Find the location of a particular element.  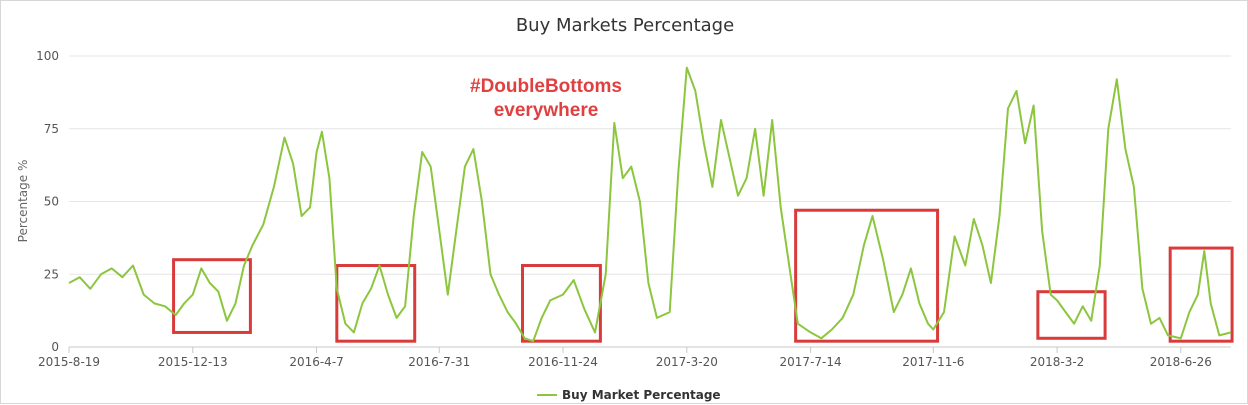

x-tick-label: 2016-7-31 is located at coordinates (439, 362).